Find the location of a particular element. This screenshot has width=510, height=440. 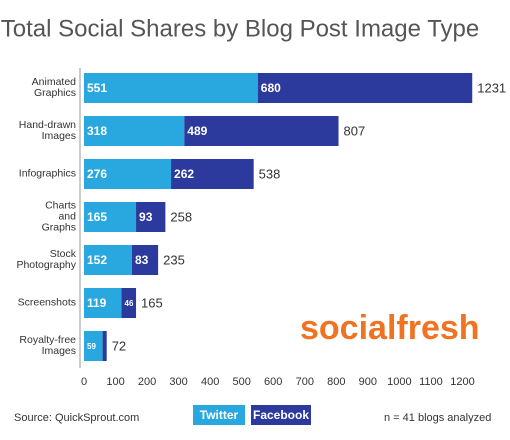

y-tick-label: Animated Graphics is located at coordinates (53, 87).